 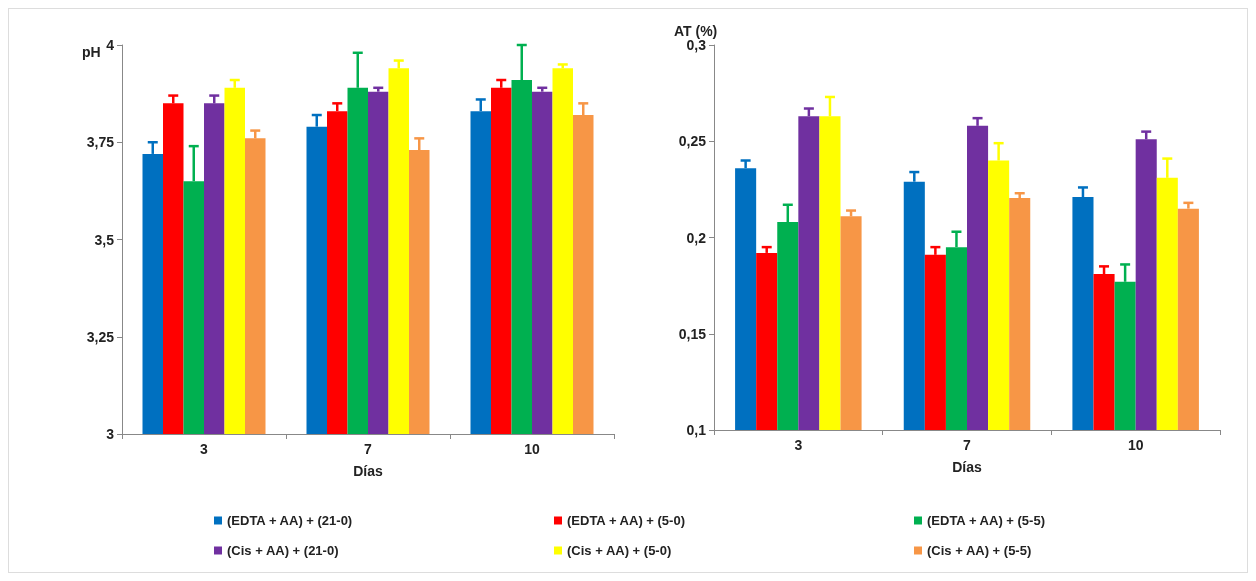 What do you see at coordinates (979, 550) in the screenshot?
I see `legend-label: (Cis + AA) + (5-5)` at bounding box center [979, 550].